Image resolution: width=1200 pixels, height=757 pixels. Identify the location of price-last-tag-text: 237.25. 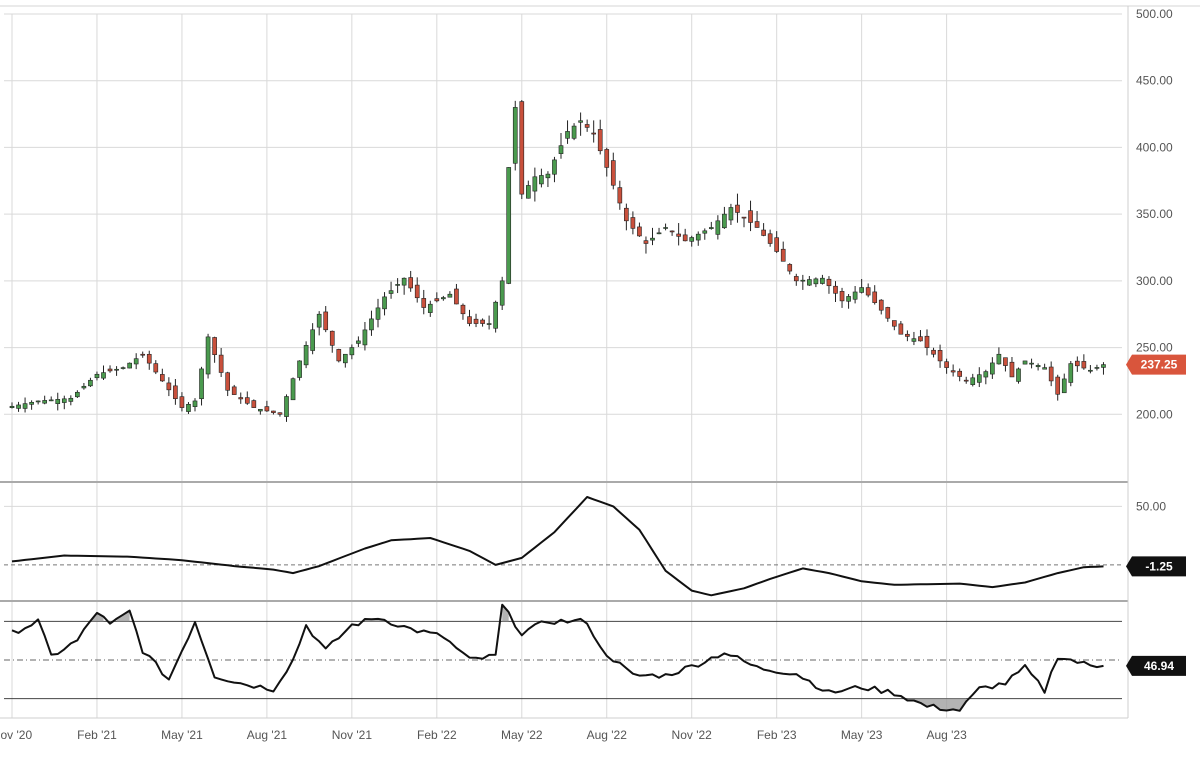
(1159, 365).